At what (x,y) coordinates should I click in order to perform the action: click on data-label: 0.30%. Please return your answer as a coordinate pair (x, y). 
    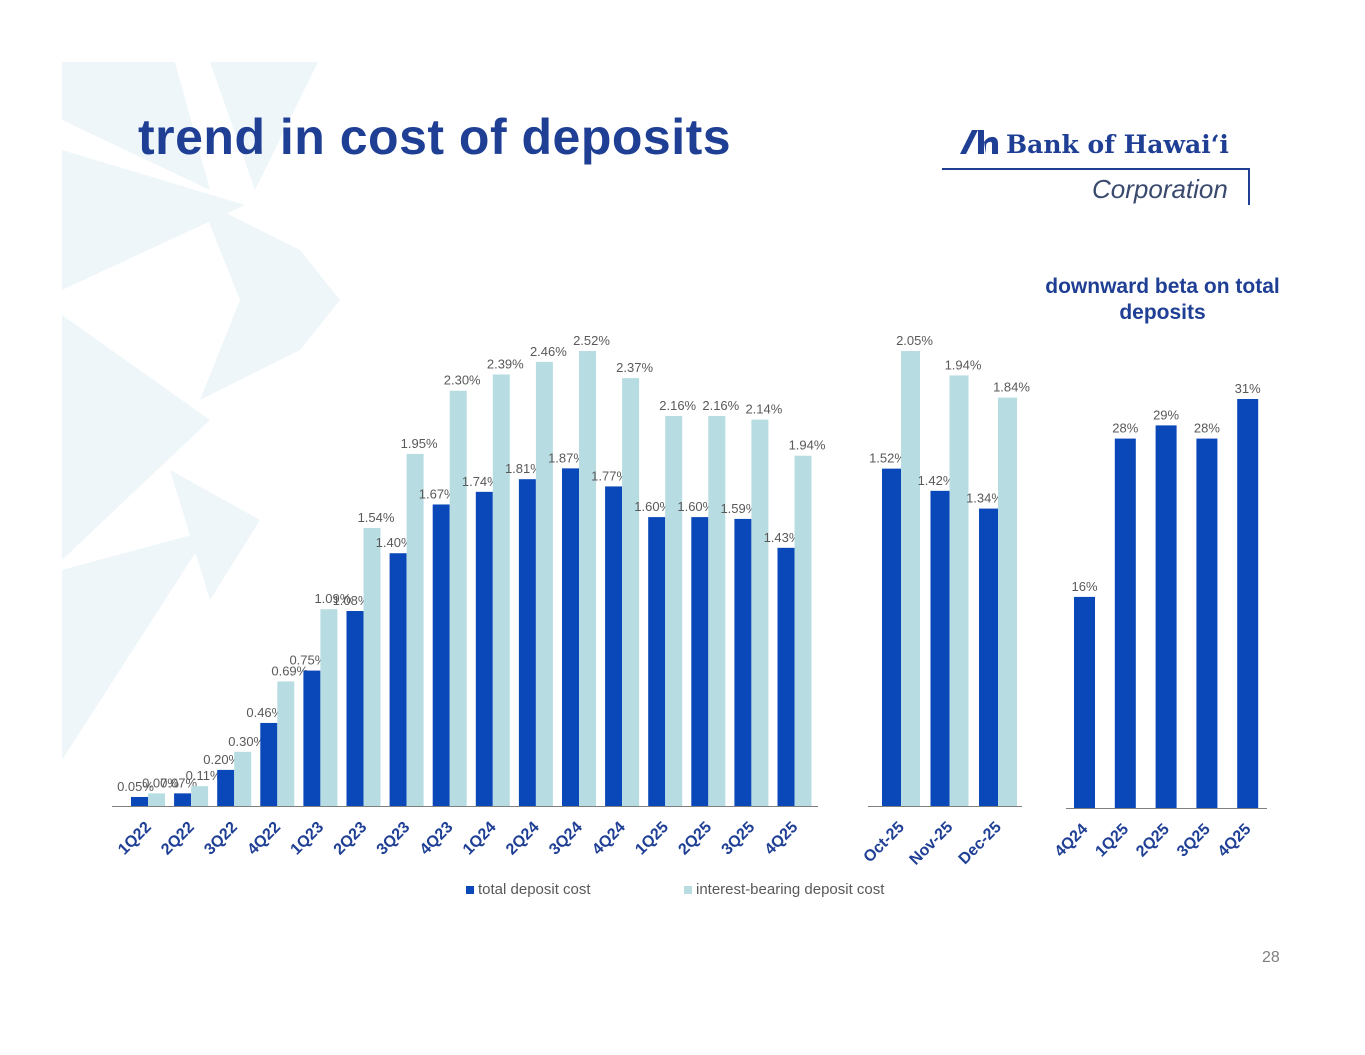
    Looking at the image, I should click on (246, 741).